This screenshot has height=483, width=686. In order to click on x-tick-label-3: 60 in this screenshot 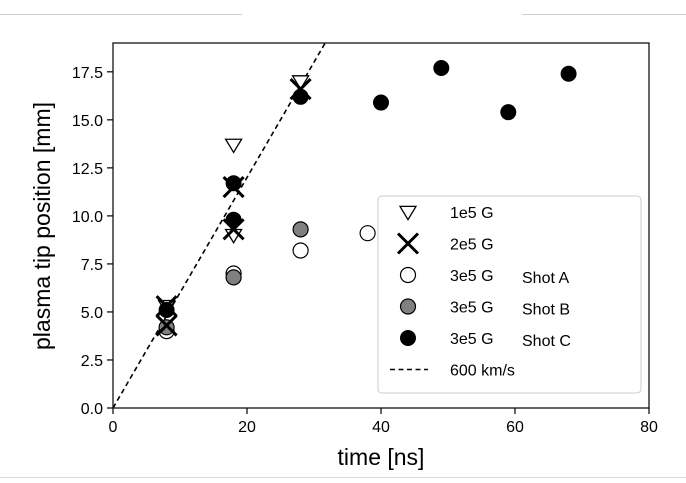, I will do `click(515, 427)`.